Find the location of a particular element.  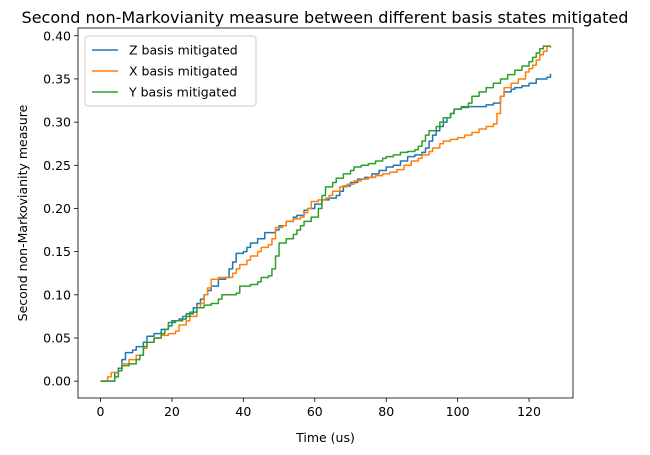

x-tick-label: 80 is located at coordinates (386, 411).